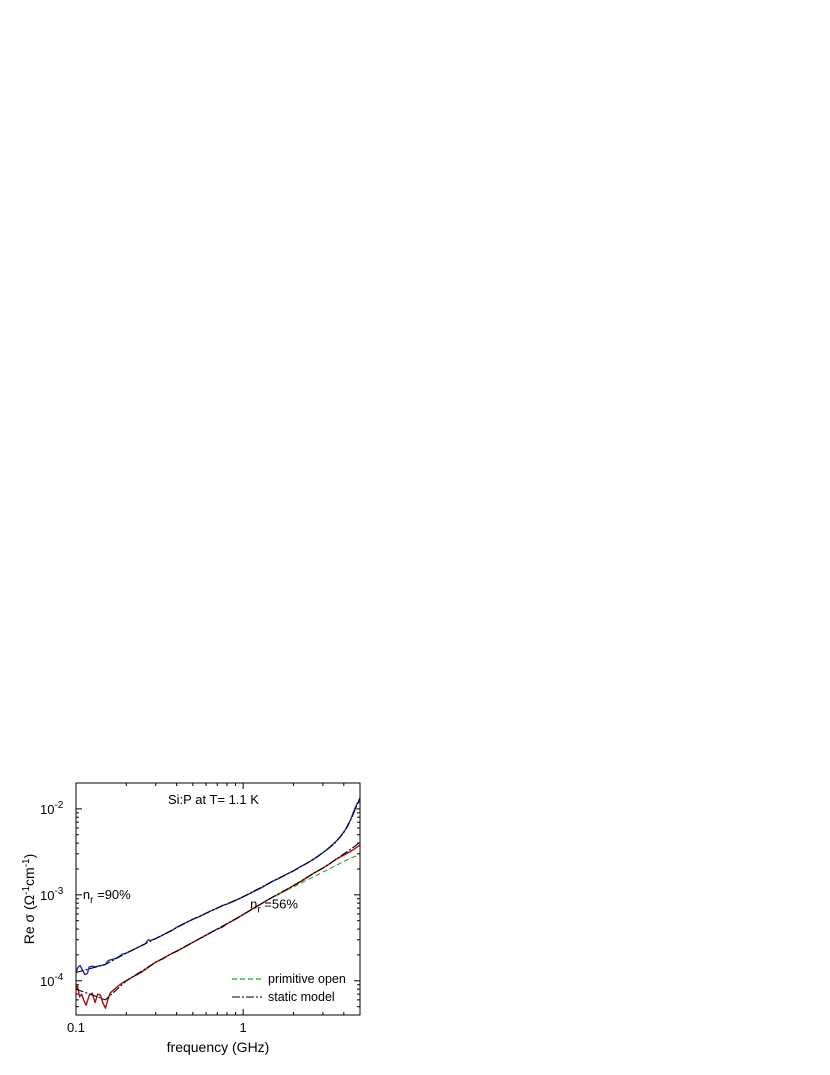  Describe the element at coordinates (243, 1027) in the screenshot. I see `x-tick-label: 1` at that location.